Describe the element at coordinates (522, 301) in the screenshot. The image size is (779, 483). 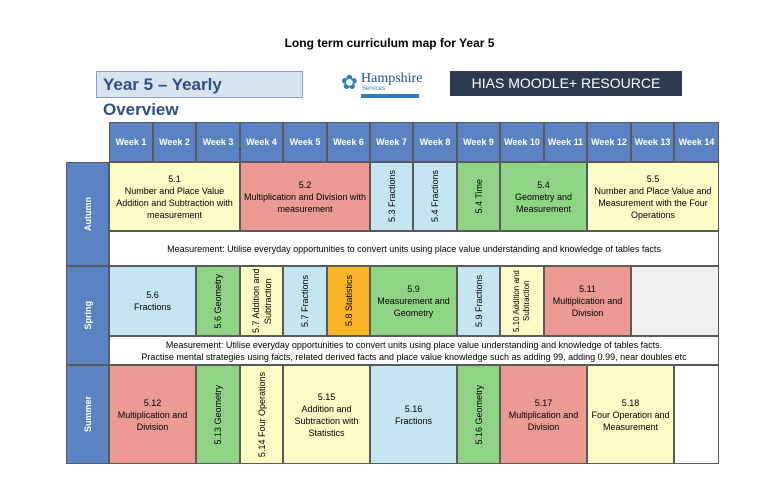
I see `unit-cell: 5.10 Addition and Subtraction` at that location.